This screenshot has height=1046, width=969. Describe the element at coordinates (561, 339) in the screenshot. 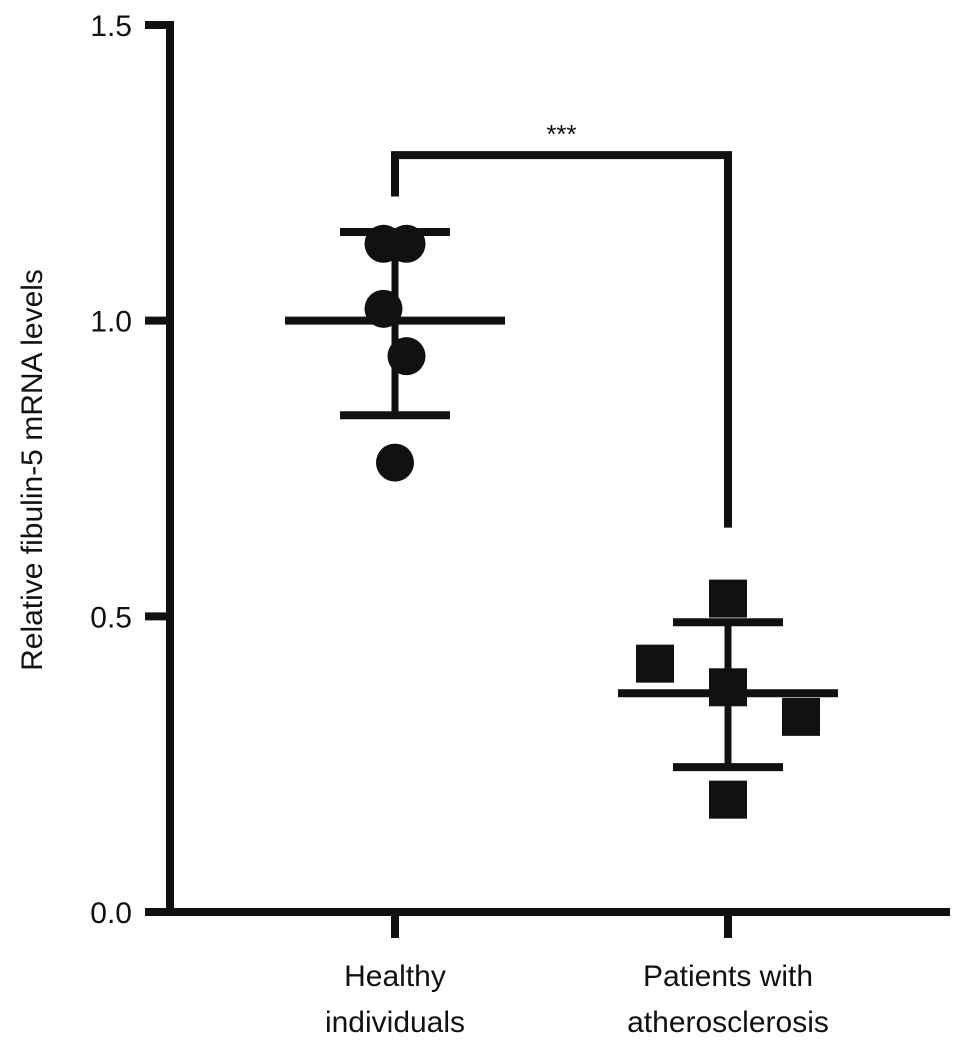

I see `significance-bracket` at that location.